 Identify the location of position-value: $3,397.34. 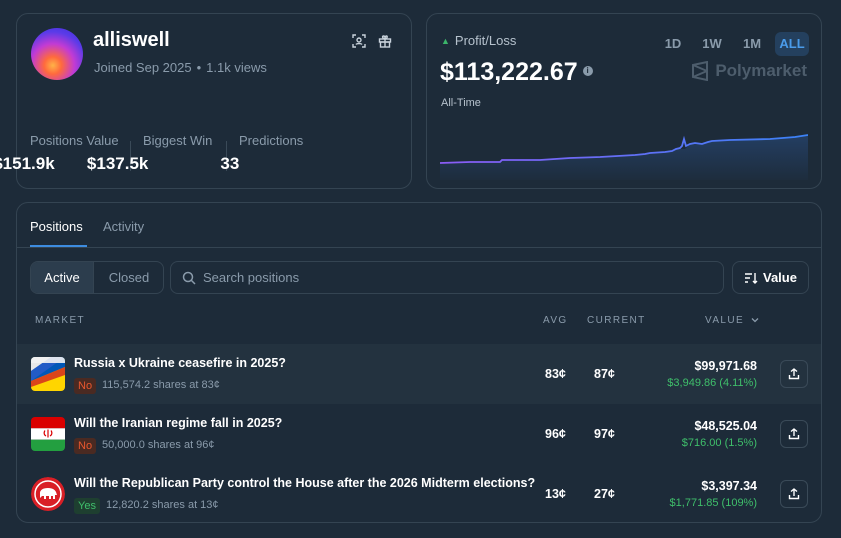
(729, 486).